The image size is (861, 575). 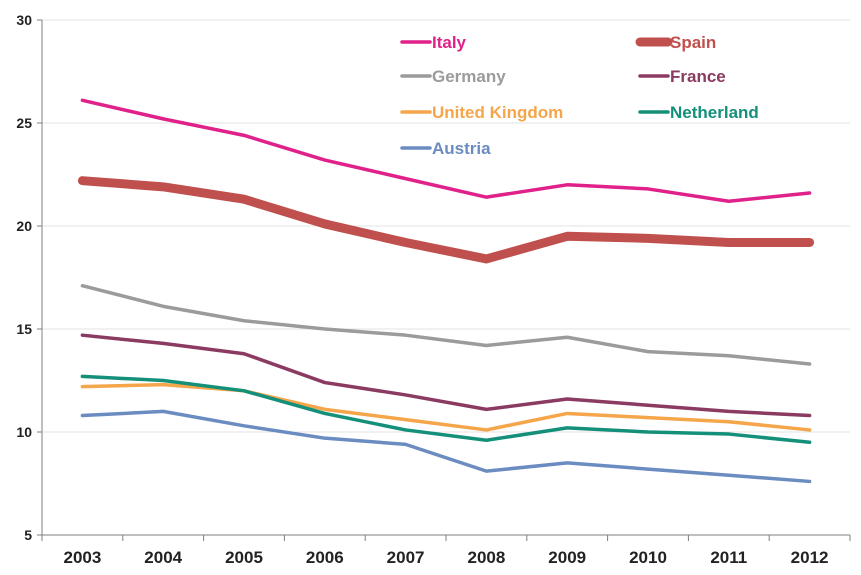 I want to click on x-tick-label: 2012, so click(x=810, y=557).